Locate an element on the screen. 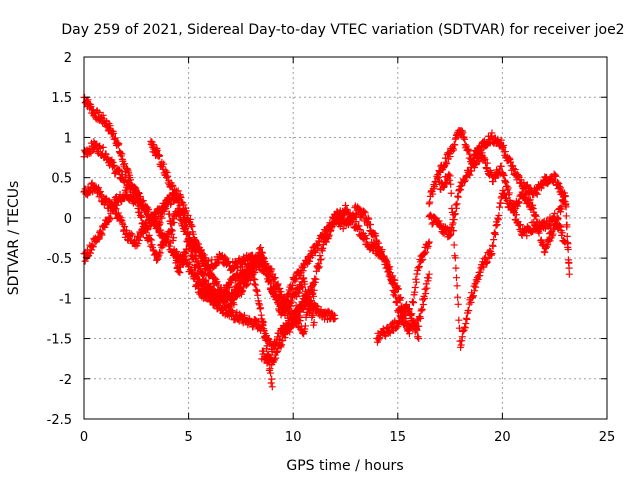 Image resolution: width=640 pixels, height=480 pixels. x-tick-label: 20 is located at coordinates (502, 437).